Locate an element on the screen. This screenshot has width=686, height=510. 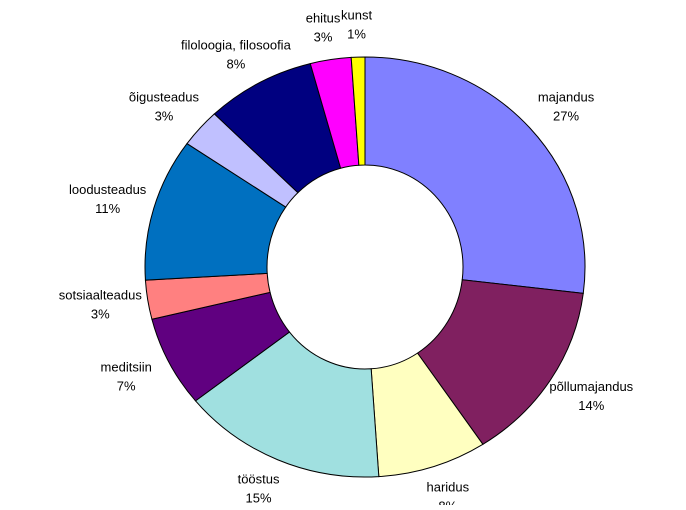
segment-label: loodusteadus is located at coordinates (108, 189).